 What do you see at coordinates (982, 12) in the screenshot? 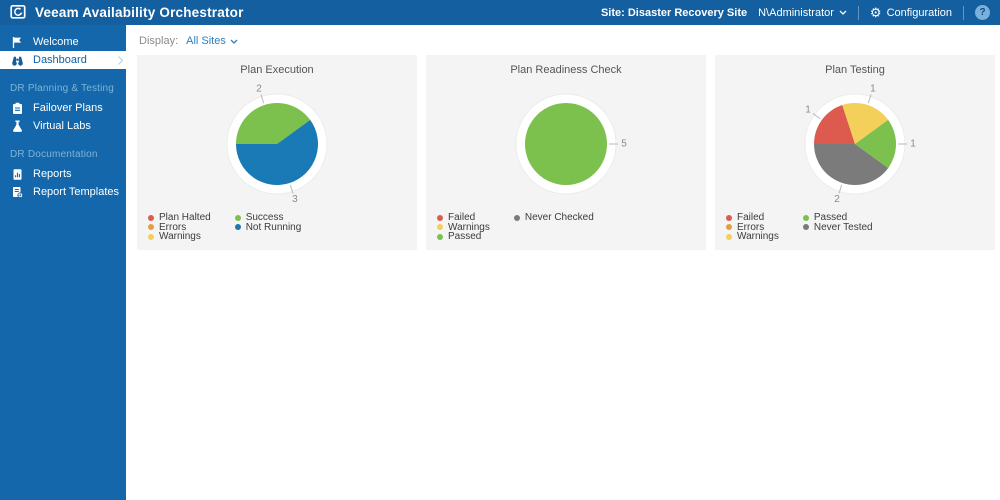
I see `help-button: ?` at bounding box center [982, 12].